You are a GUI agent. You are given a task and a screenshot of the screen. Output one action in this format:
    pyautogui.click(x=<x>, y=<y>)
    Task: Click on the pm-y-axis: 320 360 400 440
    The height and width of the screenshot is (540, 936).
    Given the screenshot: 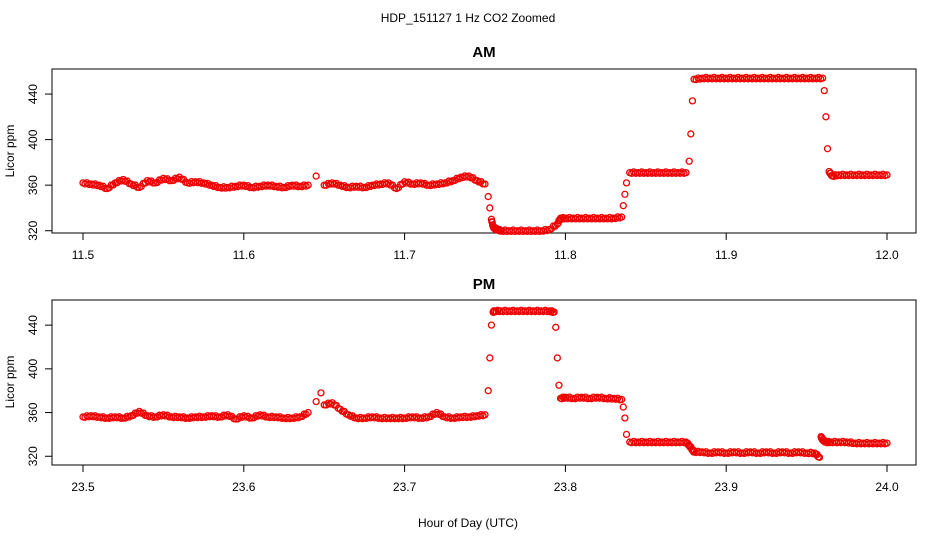 What is the action you would take?
    pyautogui.click(x=39, y=390)
    